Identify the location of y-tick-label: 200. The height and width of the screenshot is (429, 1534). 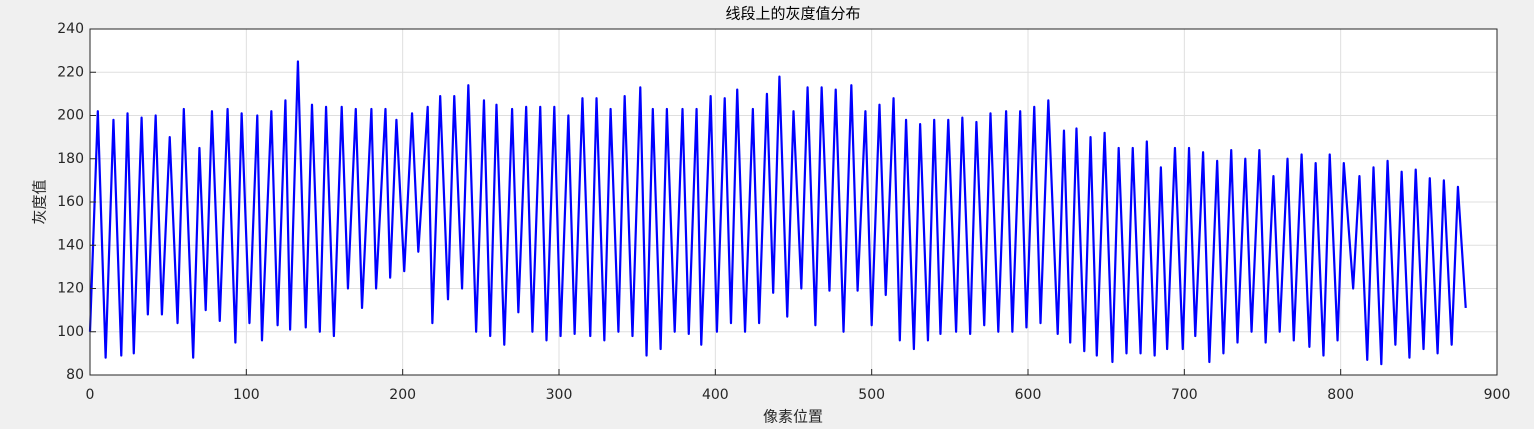
(70, 116).